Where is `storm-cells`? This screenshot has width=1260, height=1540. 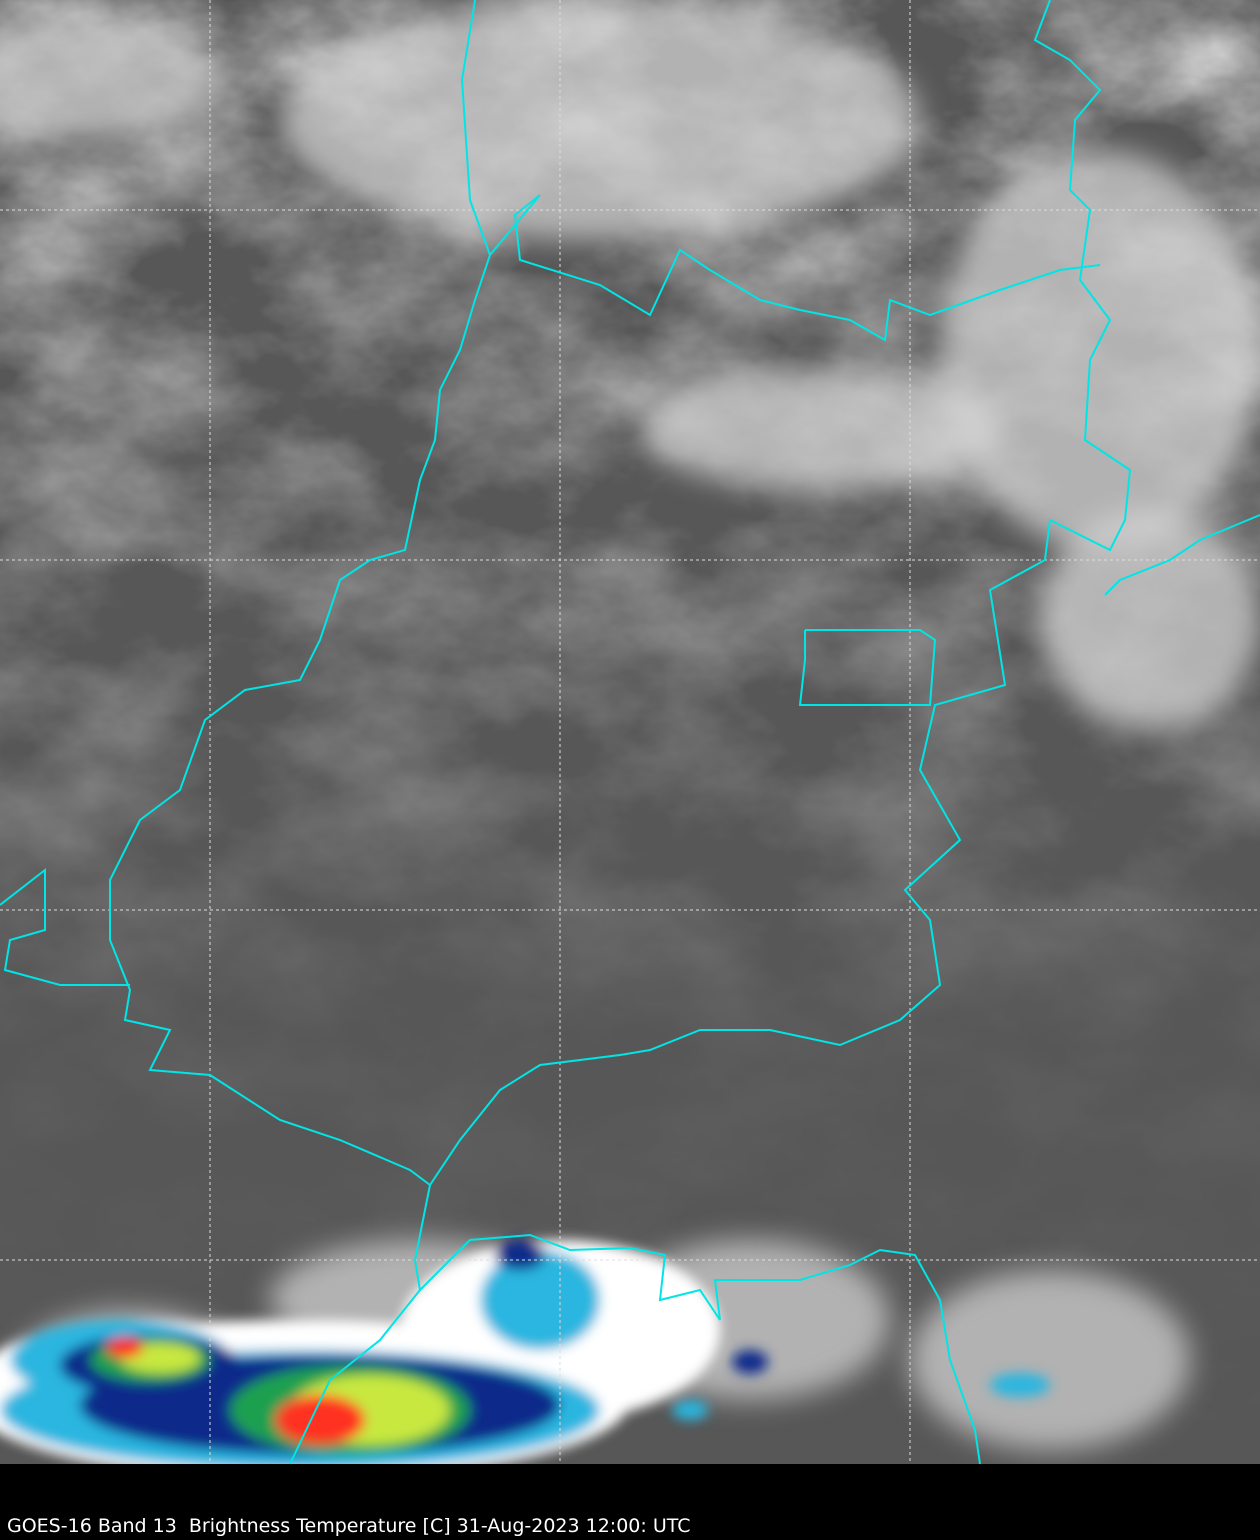
storm-cells is located at coordinates (525, 1352).